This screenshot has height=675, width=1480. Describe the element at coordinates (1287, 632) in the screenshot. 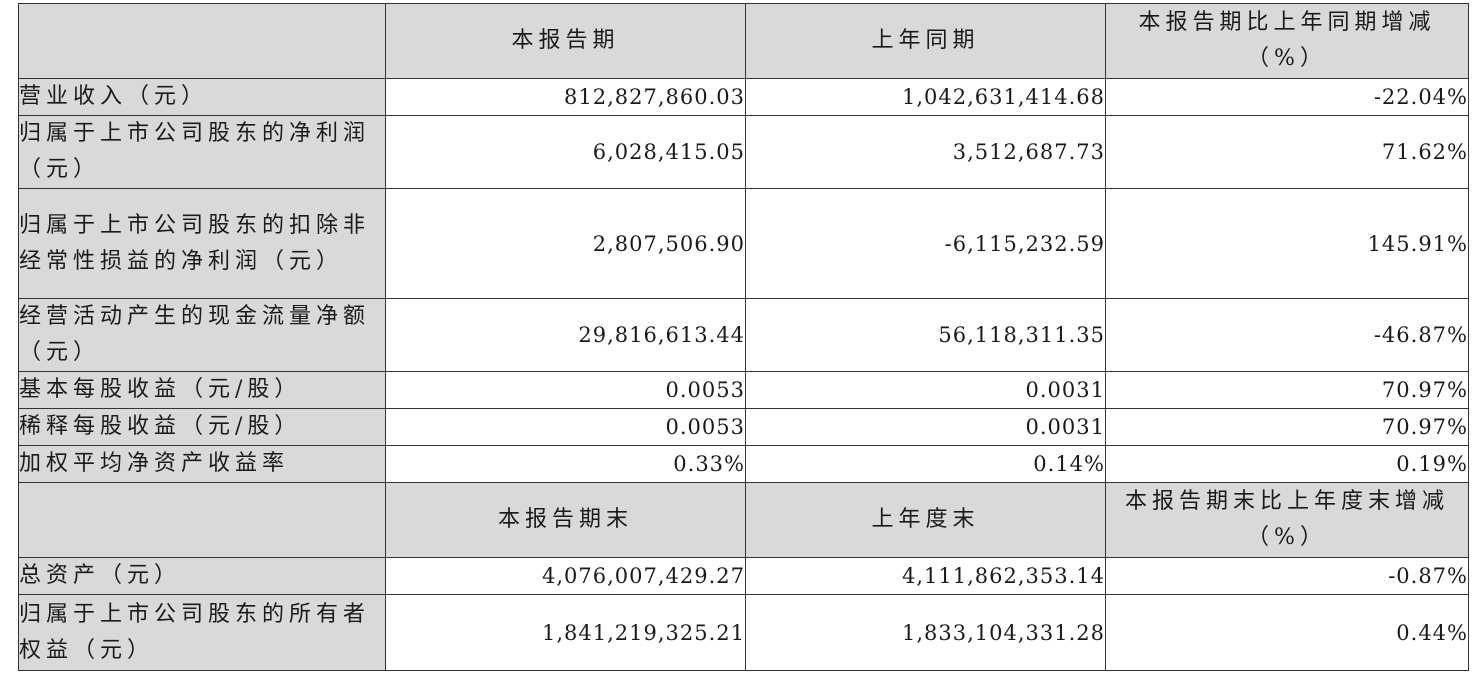

I see `change-value: 0.44%` at that location.